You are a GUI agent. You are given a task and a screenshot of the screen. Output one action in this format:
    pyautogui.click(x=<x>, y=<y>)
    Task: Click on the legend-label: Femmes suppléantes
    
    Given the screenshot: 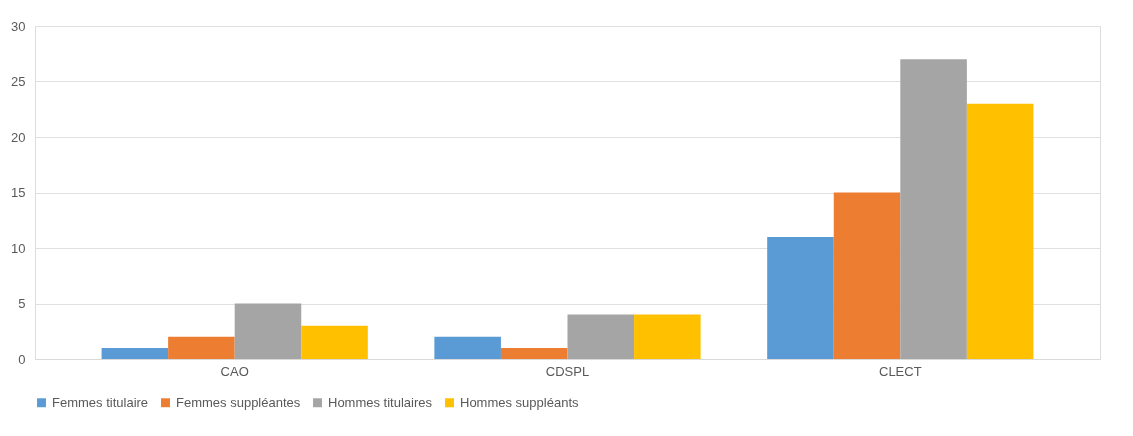 What is the action you would take?
    pyautogui.click(x=238, y=402)
    